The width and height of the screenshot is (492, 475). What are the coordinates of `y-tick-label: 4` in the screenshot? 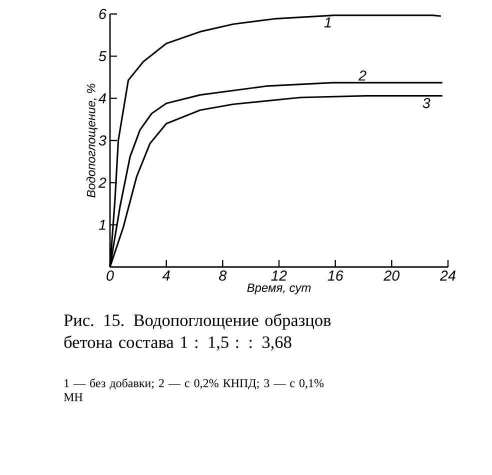 It's located at (102, 98).